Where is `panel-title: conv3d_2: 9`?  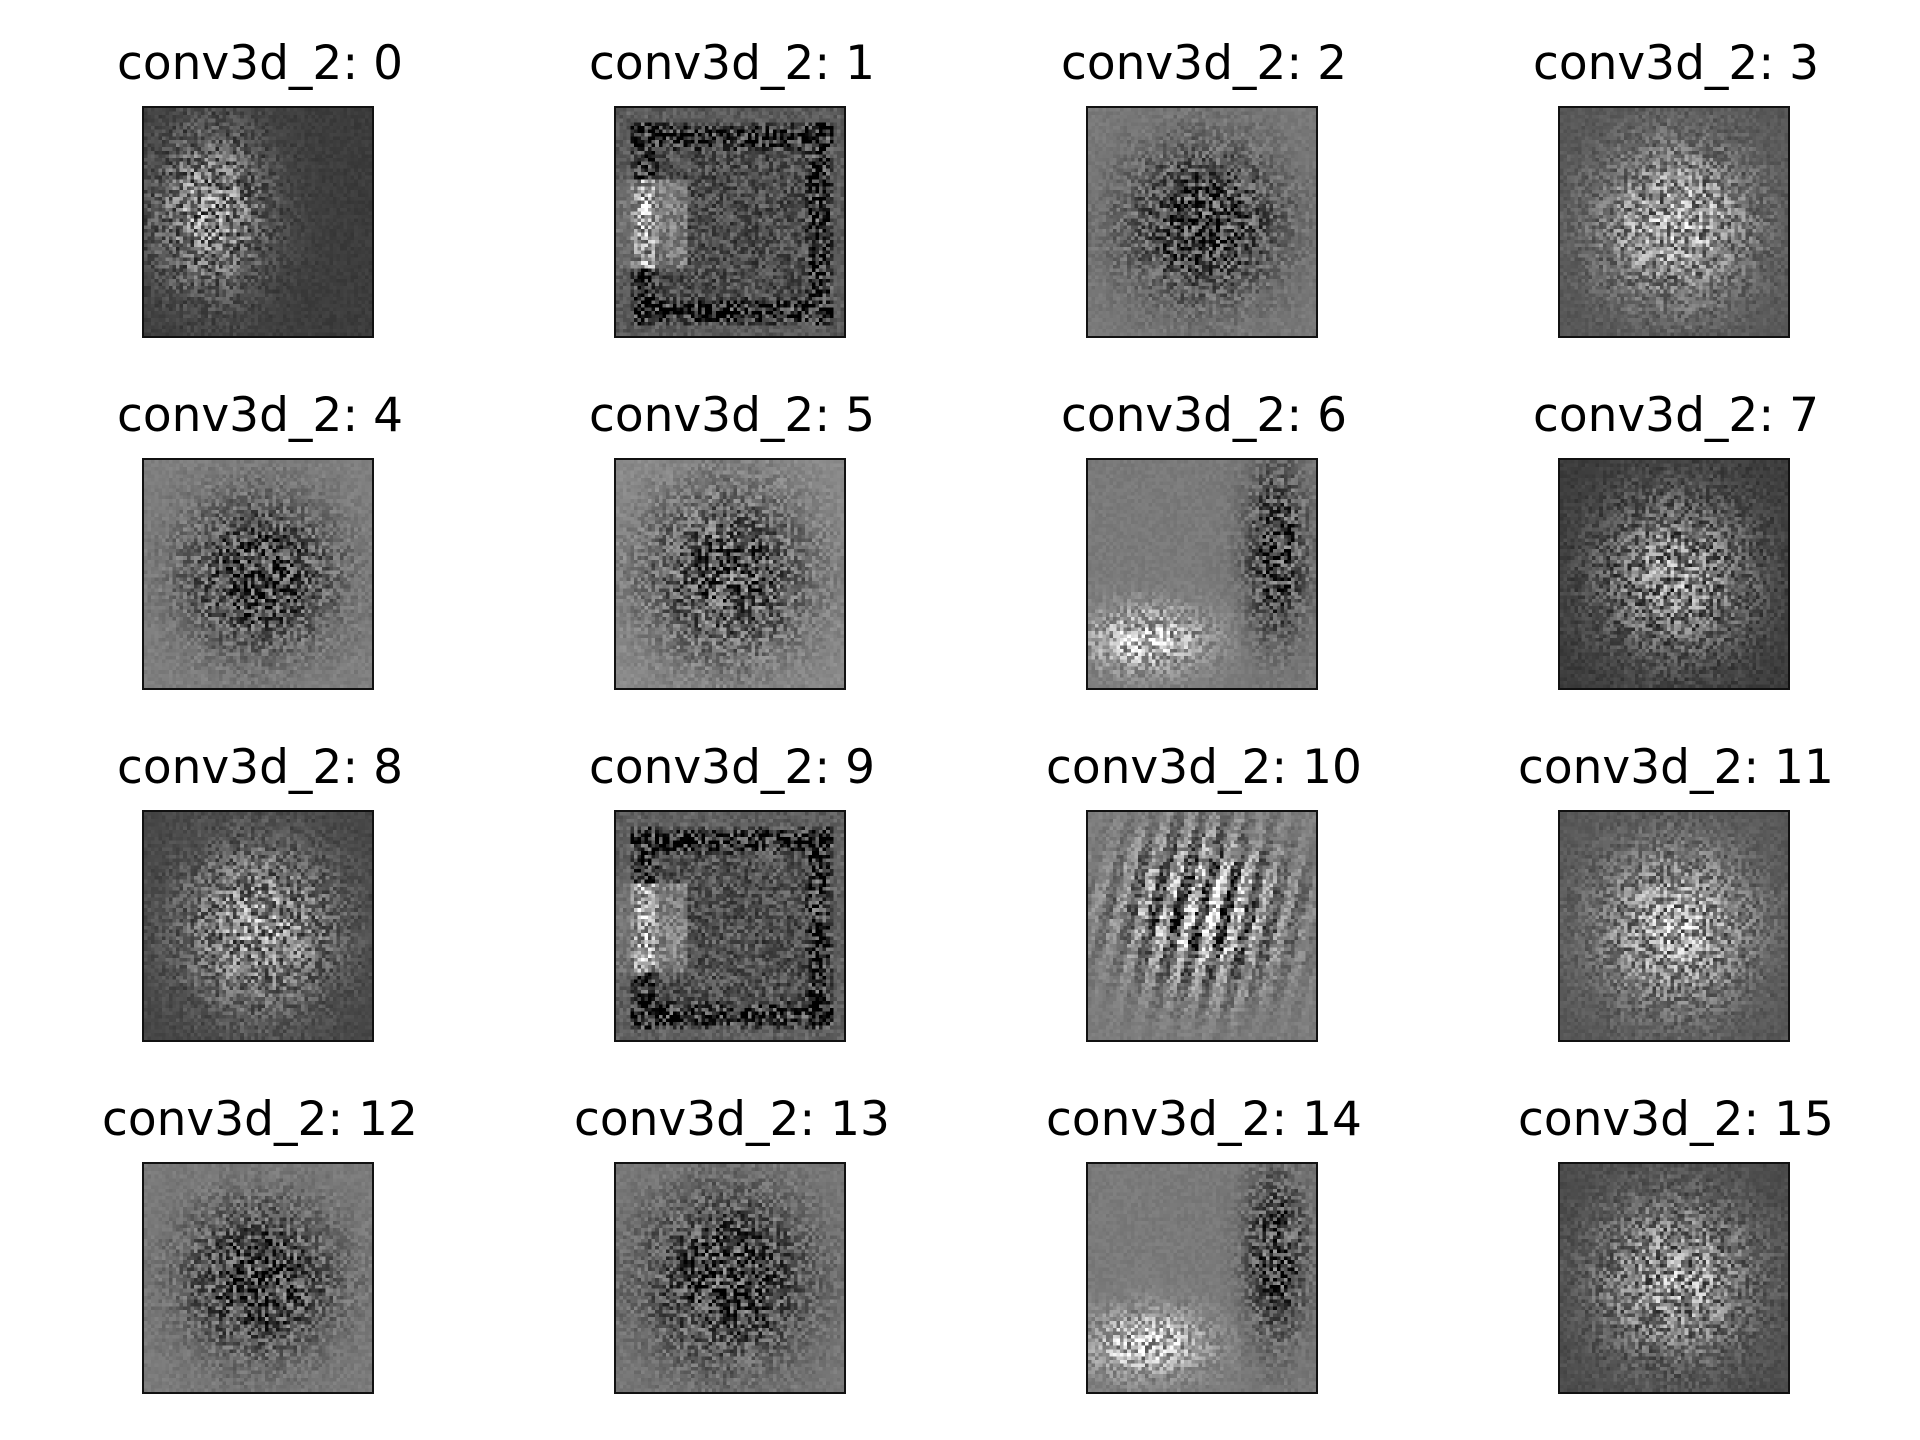 panel-title: conv3d_2: 9 is located at coordinates (732, 767).